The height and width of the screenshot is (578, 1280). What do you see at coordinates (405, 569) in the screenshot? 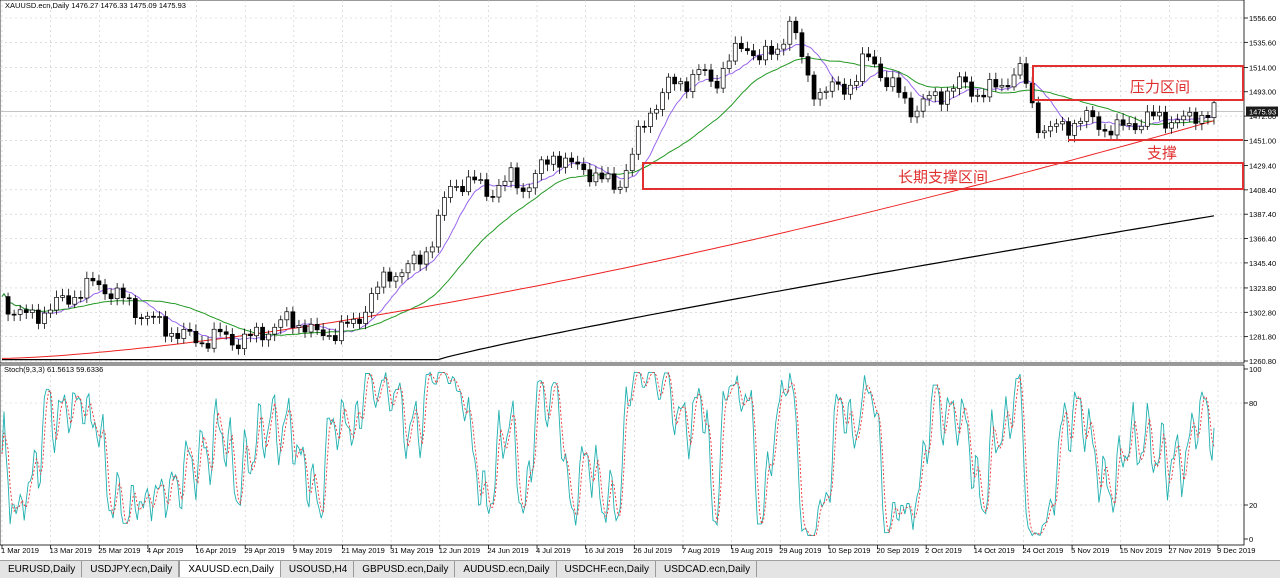
I see `tab-gbpusd: GBPUSD.ecn,Daily` at bounding box center [405, 569].